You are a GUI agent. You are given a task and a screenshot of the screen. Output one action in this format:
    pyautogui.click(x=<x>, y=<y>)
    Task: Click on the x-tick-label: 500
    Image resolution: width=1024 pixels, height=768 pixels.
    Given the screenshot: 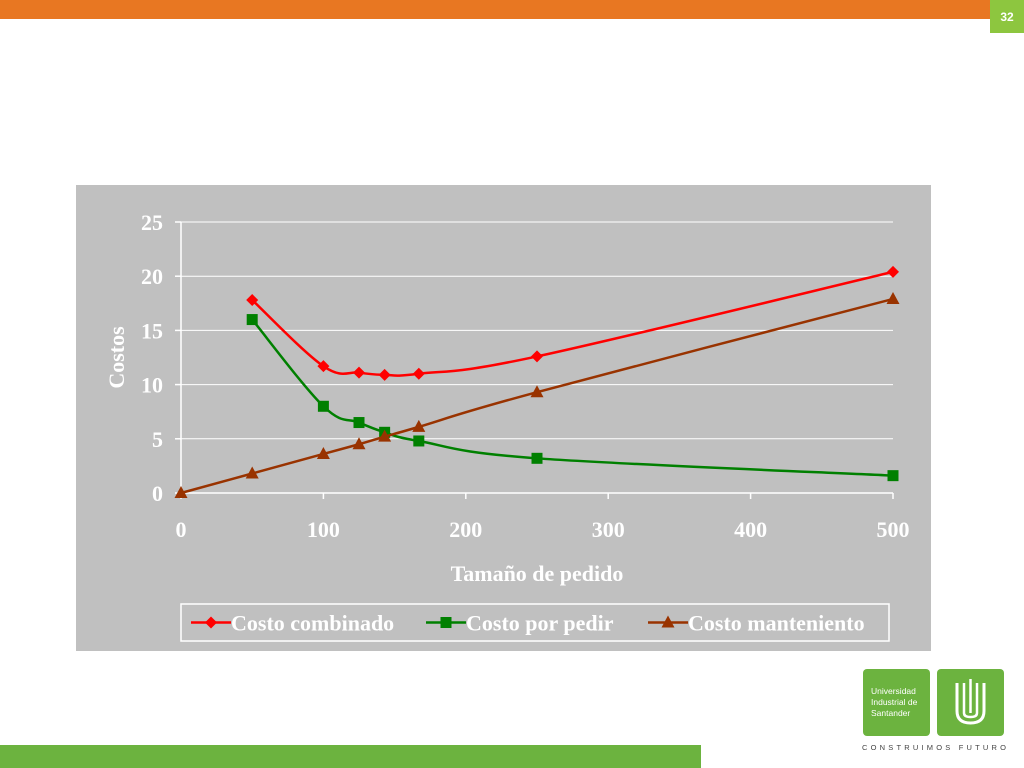 What is the action you would take?
    pyautogui.click(x=893, y=529)
    